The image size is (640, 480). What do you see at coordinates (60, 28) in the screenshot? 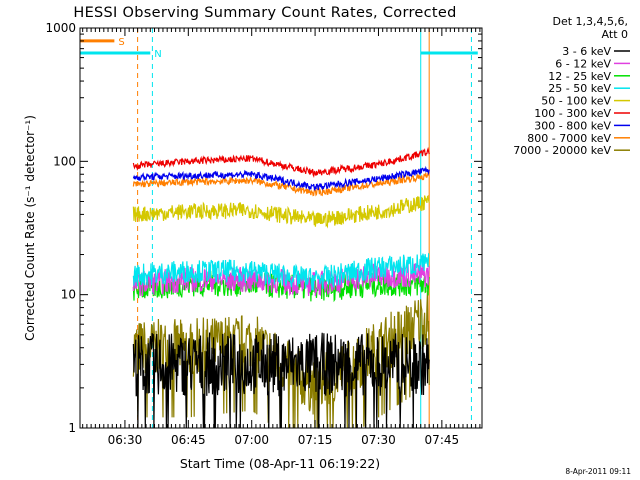
I see `y-tick-label: 1000` at bounding box center [60, 28].